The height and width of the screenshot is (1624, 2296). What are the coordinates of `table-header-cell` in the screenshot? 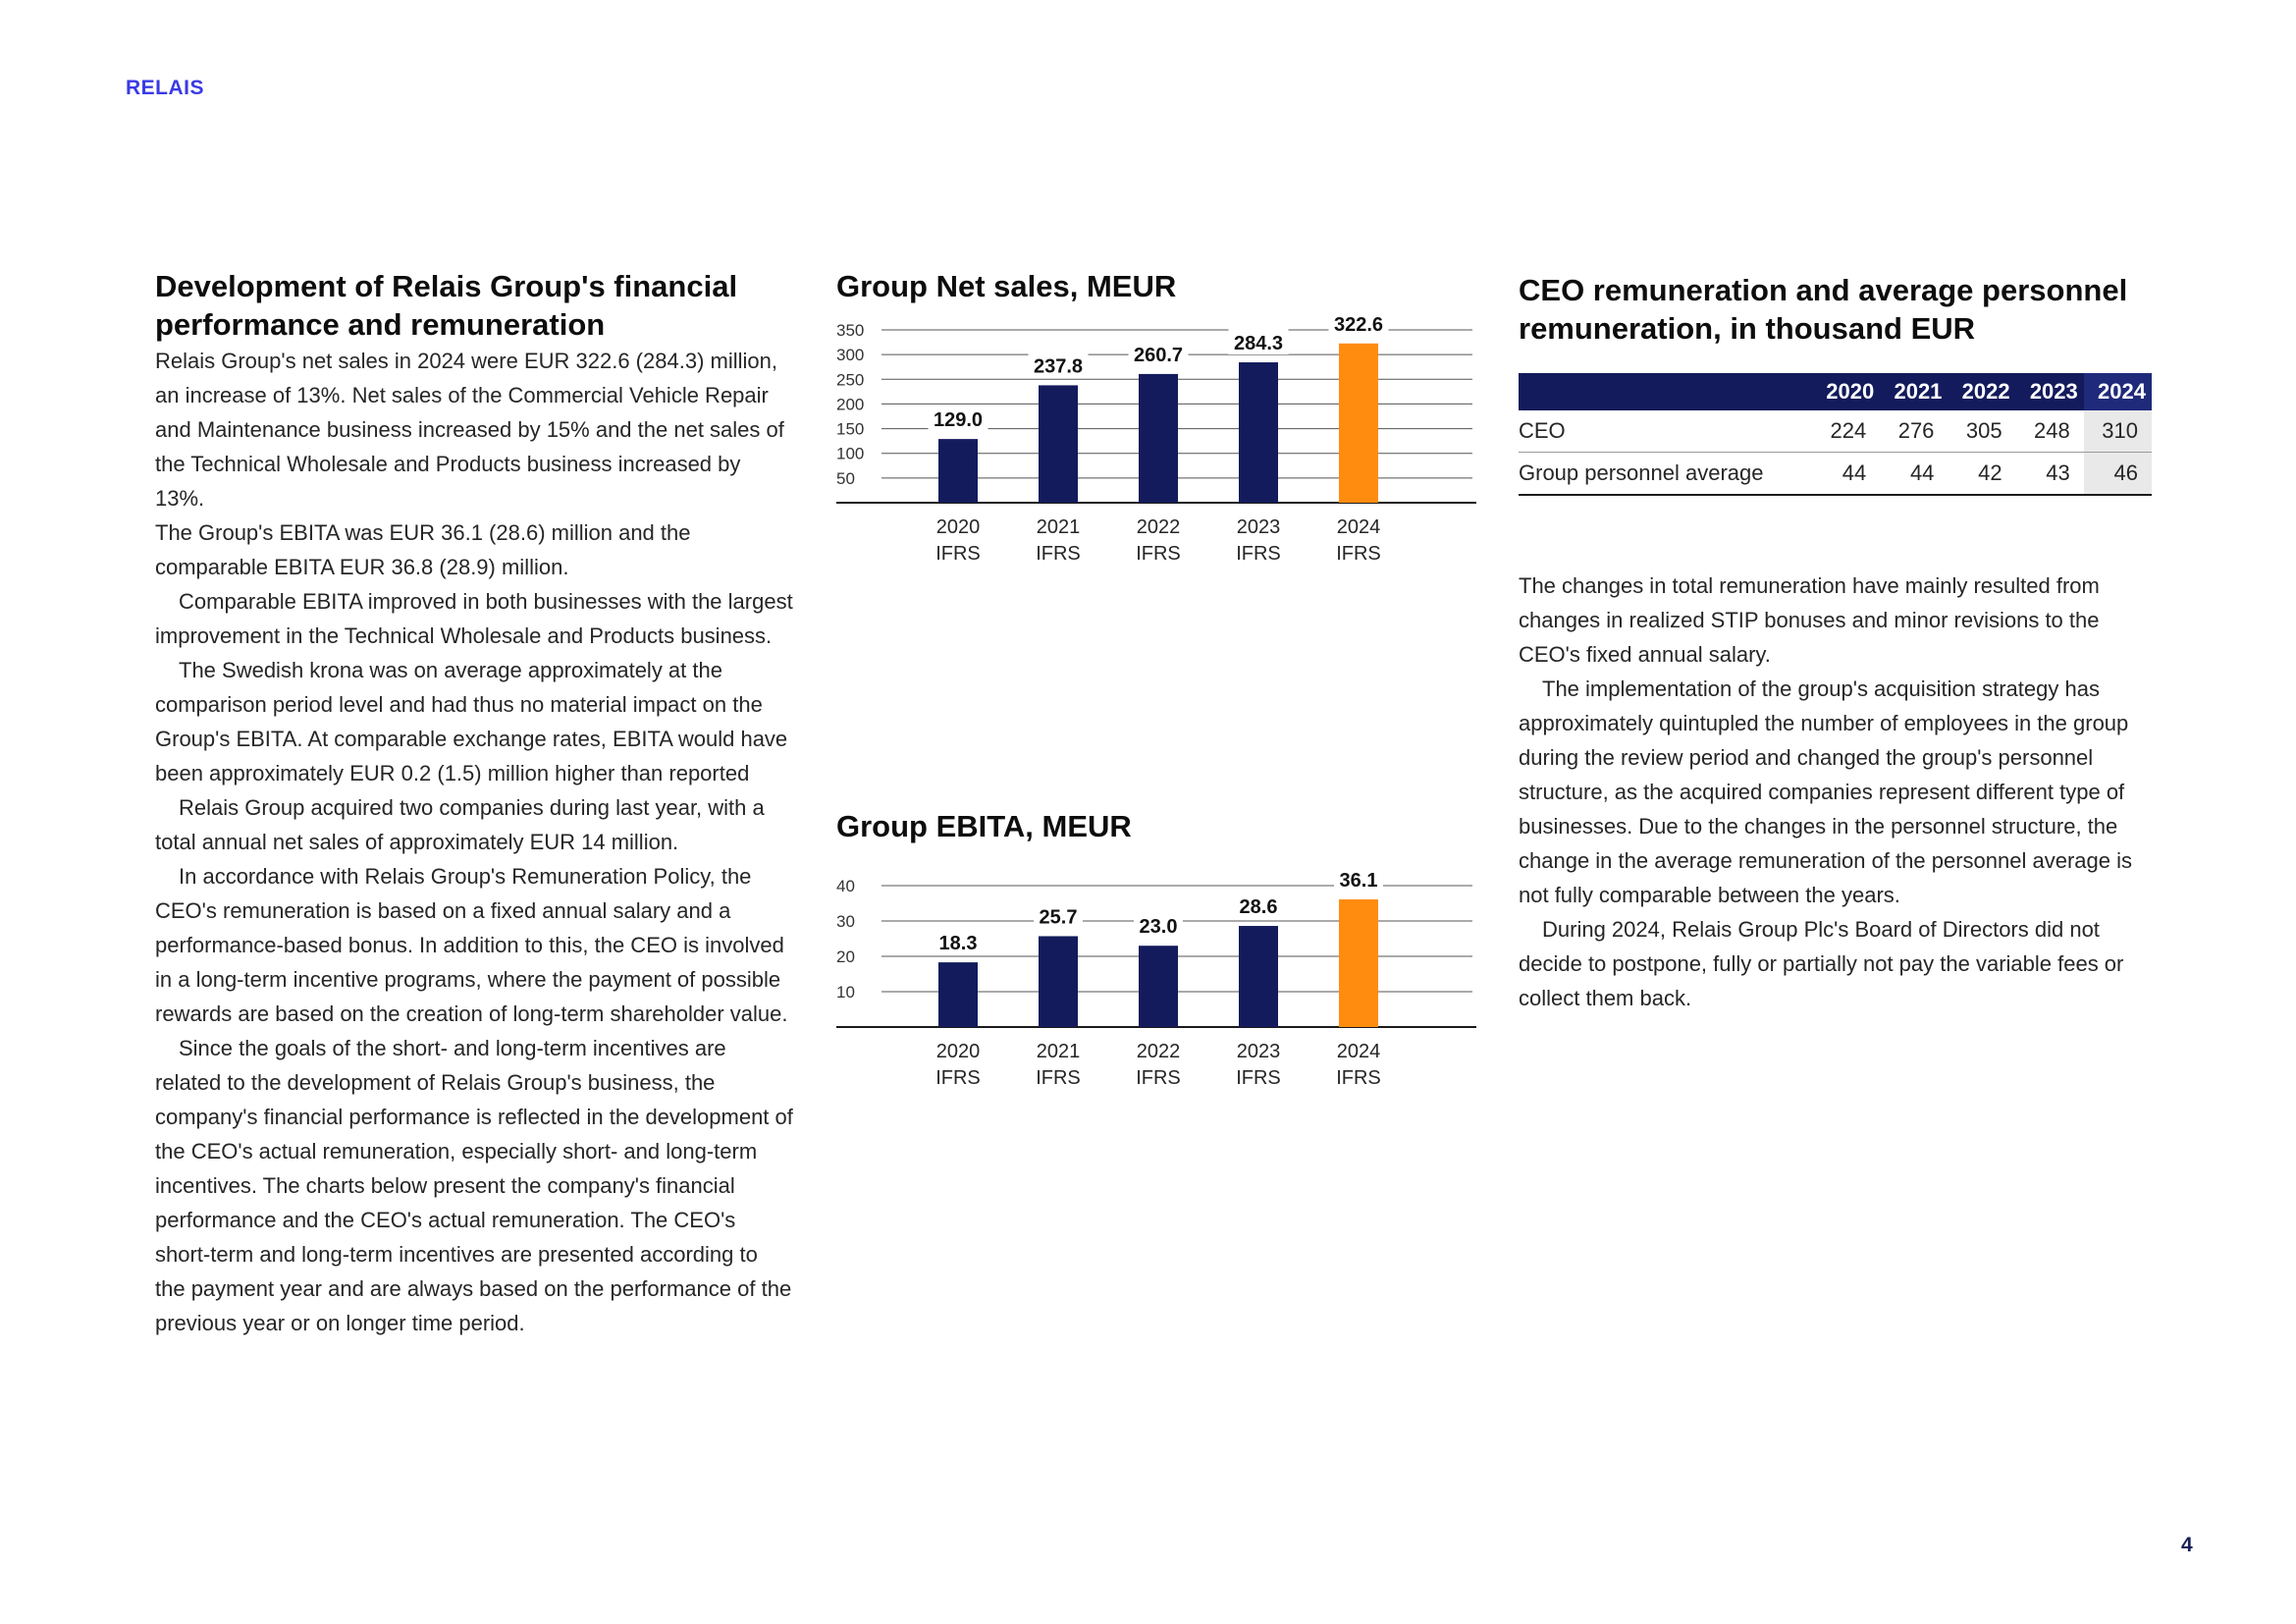 It's located at (1666, 391).